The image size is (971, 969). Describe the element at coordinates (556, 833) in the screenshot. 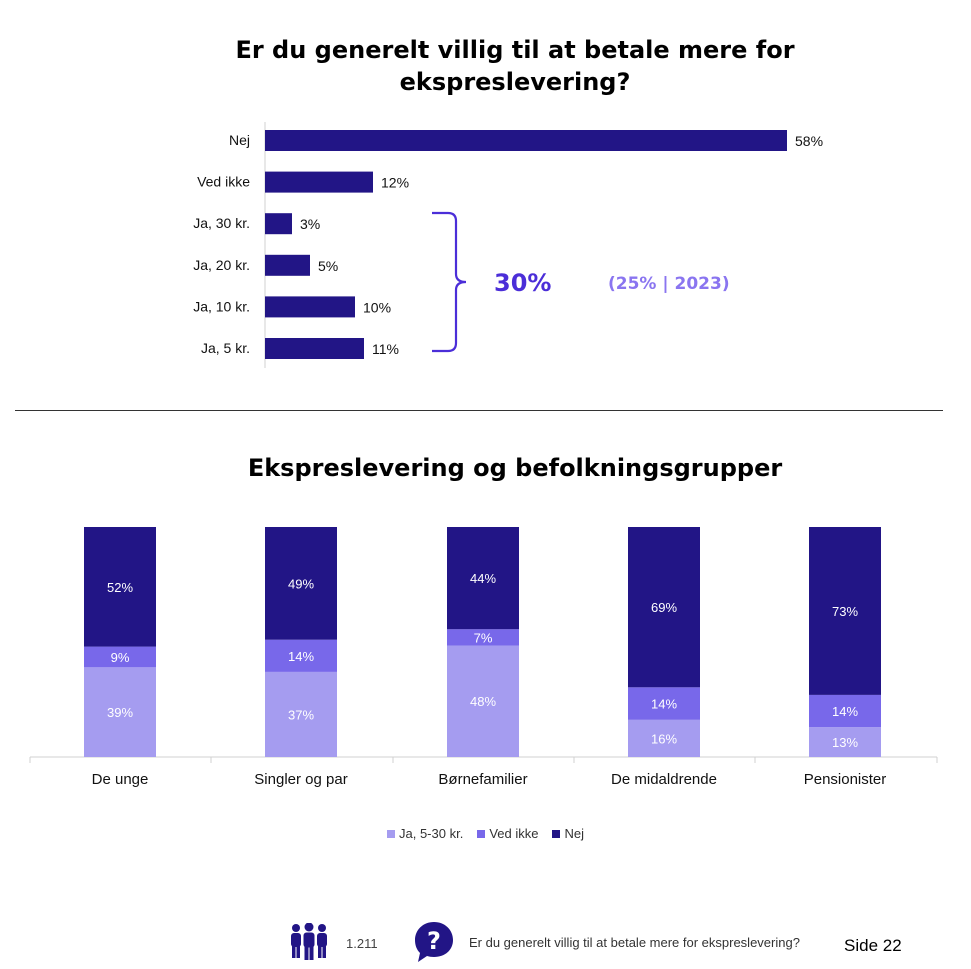

I see `legend-swatch-nej` at that location.